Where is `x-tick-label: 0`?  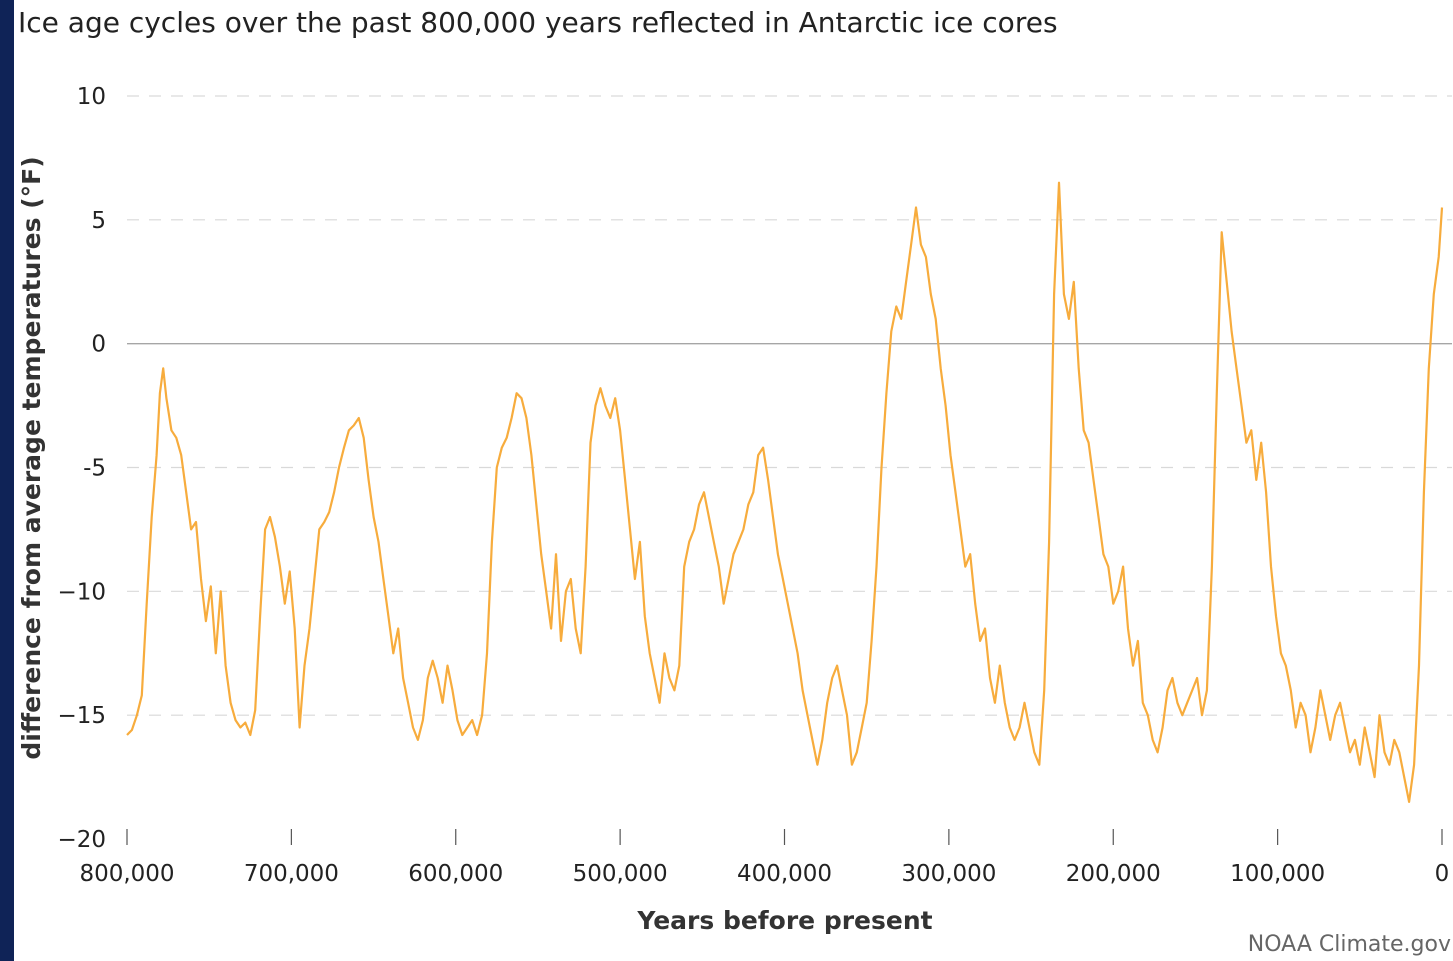 x-tick-label: 0 is located at coordinates (1442, 874).